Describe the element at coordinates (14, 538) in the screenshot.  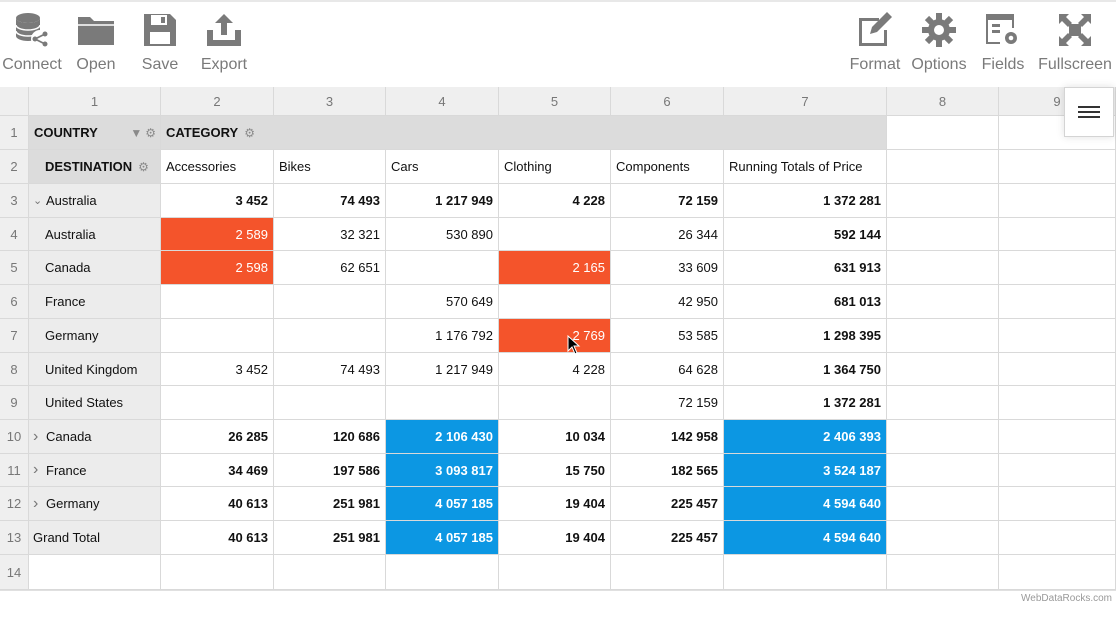
I see `row-header: 13` at that location.